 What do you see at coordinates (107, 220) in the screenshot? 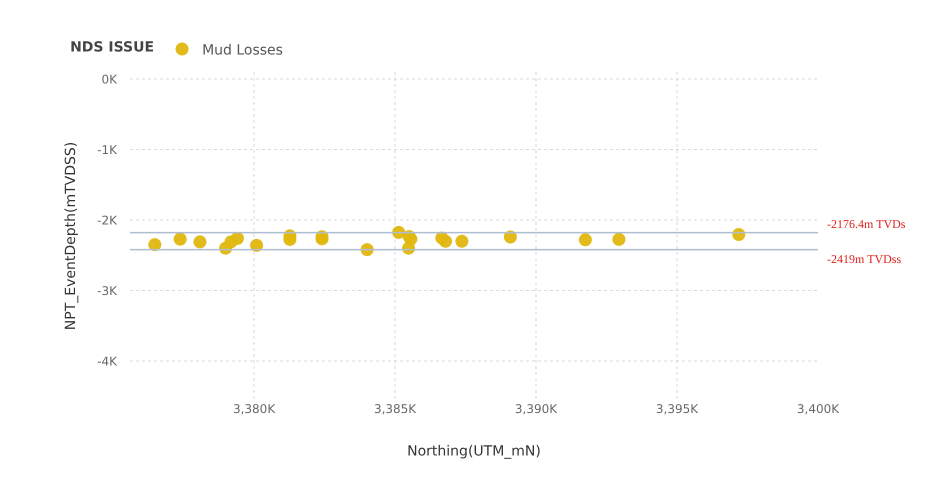
I see `y-tick-label: -2K` at bounding box center [107, 220].